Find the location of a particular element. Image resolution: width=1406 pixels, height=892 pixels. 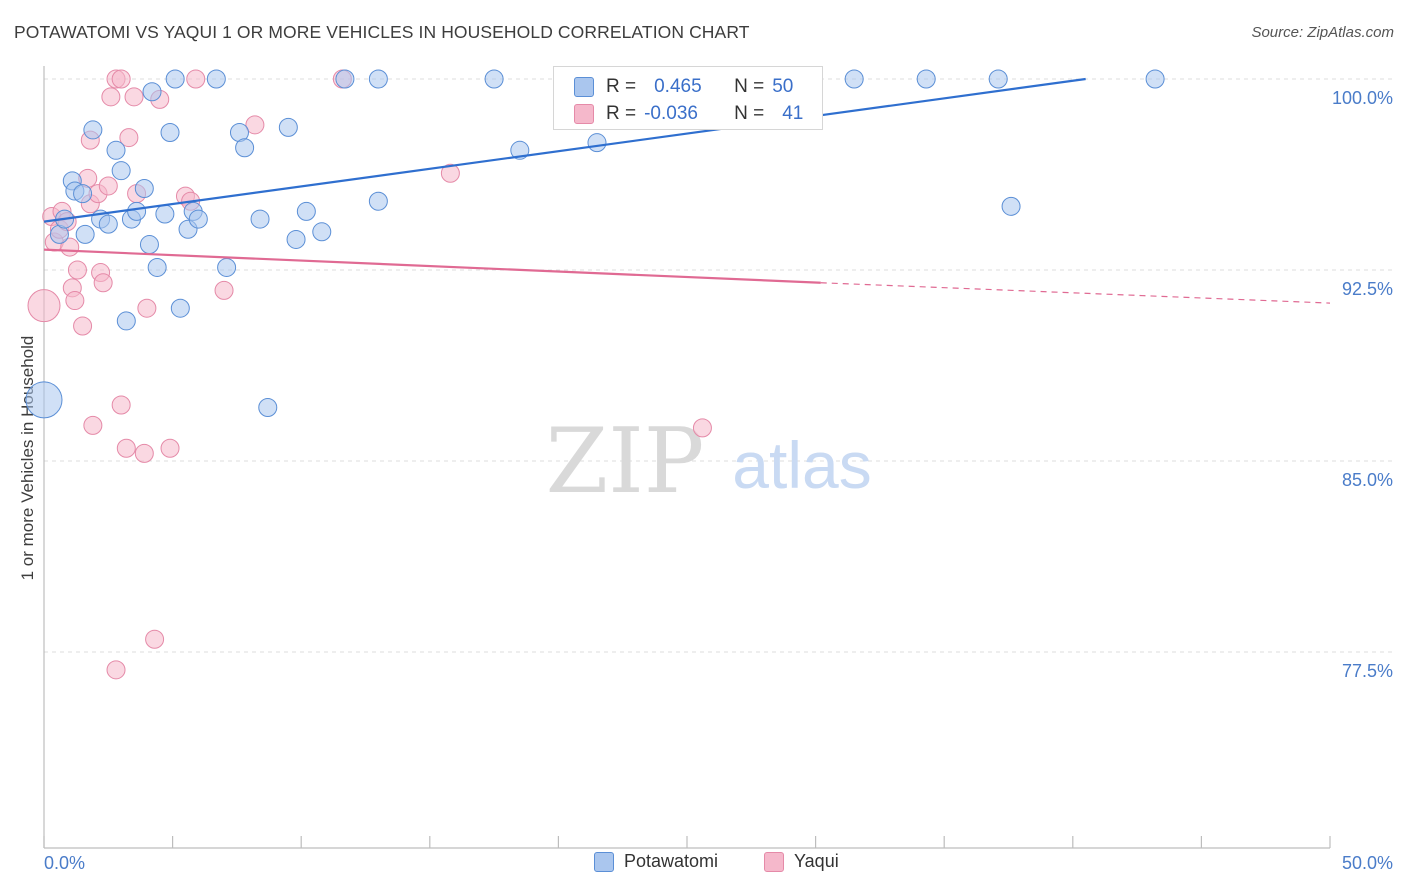

watermark: ZIP atlas is located at coordinates (709, 461).